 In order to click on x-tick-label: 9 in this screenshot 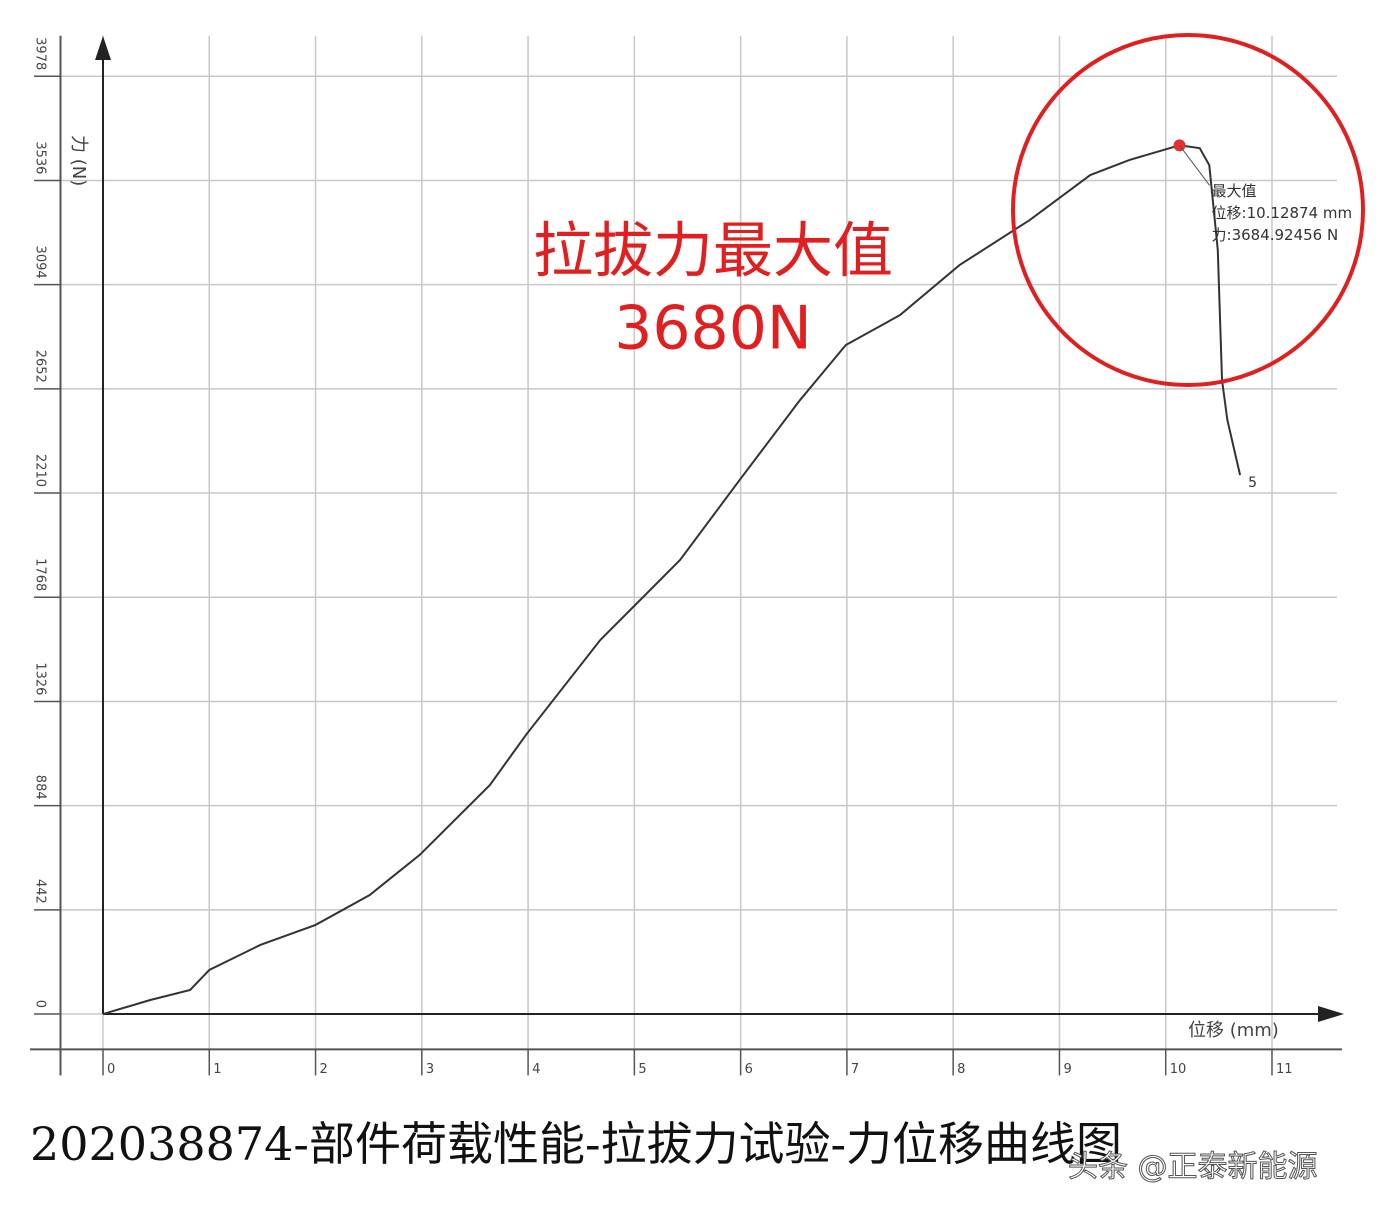, I will do `click(1067, 1069)`.